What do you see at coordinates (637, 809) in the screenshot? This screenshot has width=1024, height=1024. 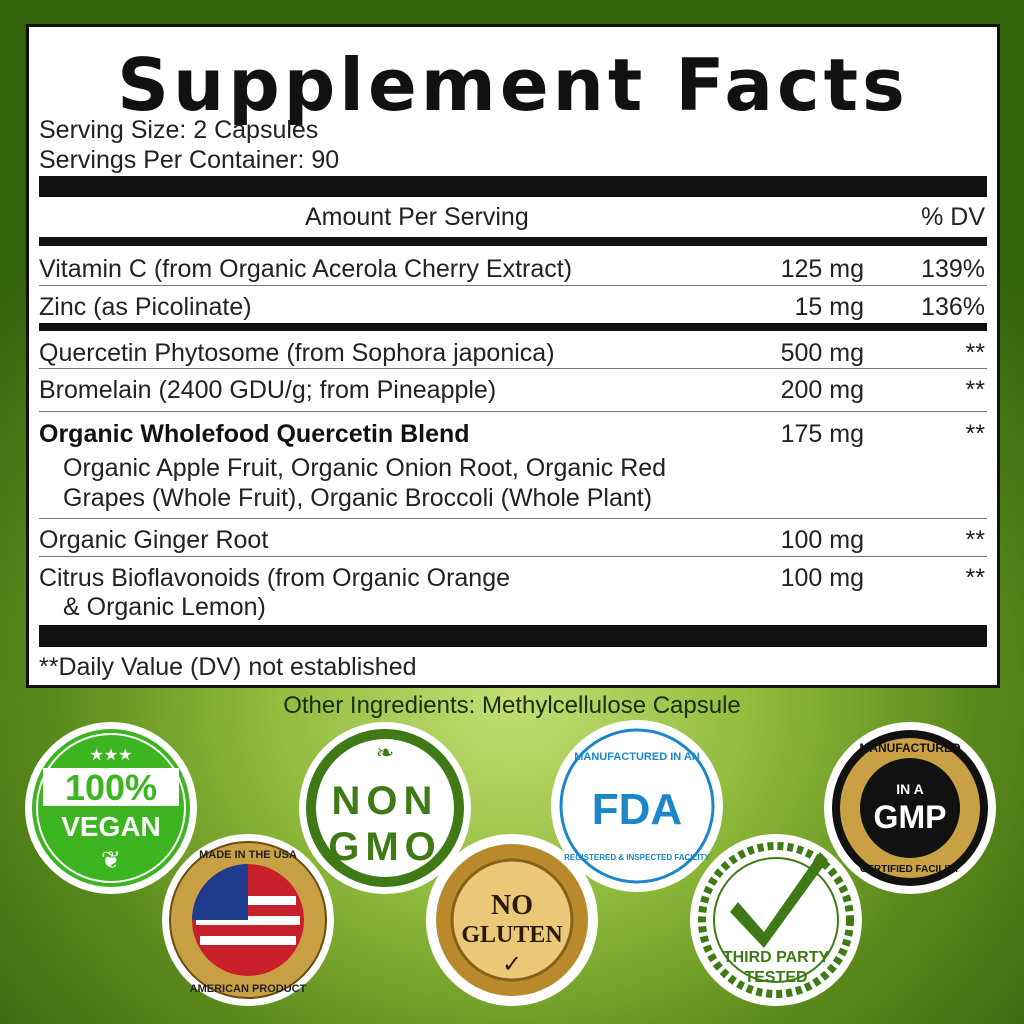 I see `badge-text: FDA` at bounding box center [637, 809].